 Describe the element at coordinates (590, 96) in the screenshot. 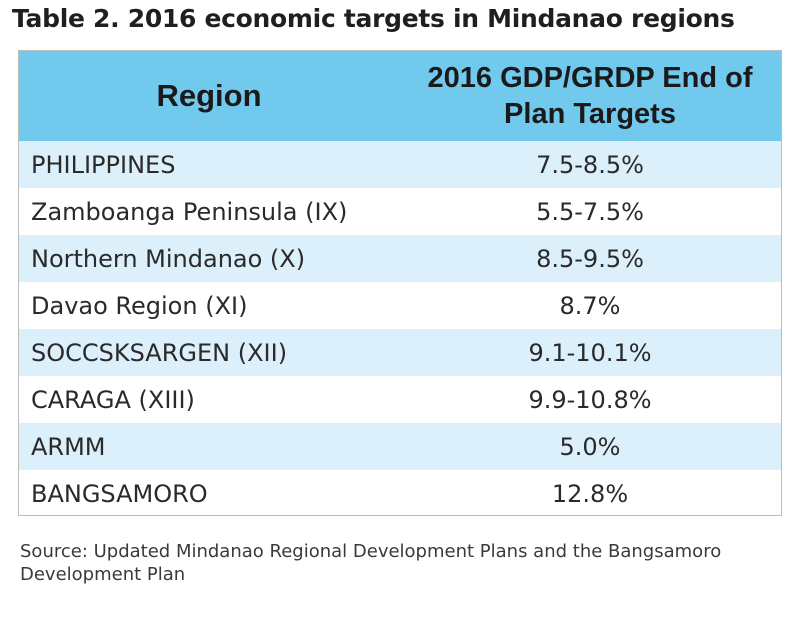

I see `column-header-target: 2016 GDP/GRDP End of Plan Targets` at that location.